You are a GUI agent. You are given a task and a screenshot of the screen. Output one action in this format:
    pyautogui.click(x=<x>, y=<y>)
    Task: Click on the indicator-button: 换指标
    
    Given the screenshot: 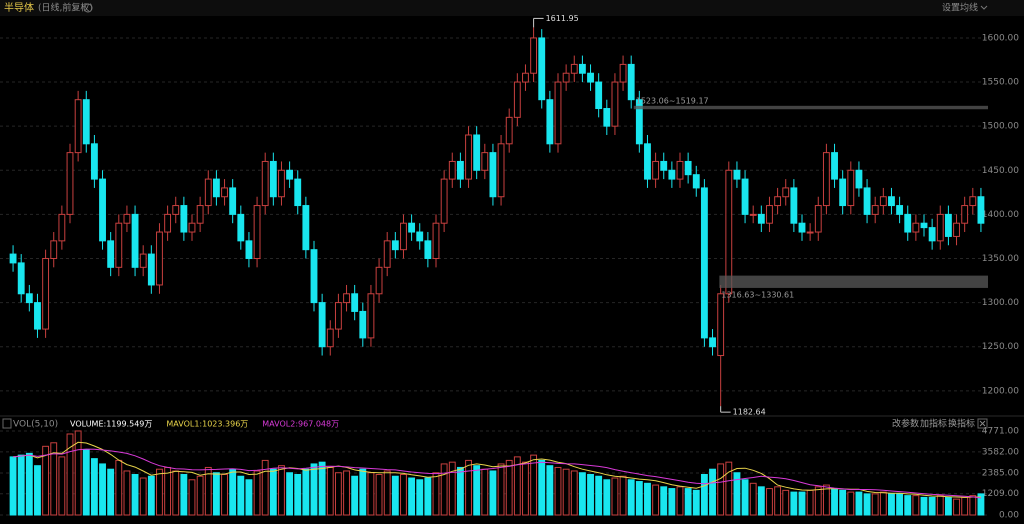 What is the action you would take?
    pyautogui.click(x=961, y=424)
    